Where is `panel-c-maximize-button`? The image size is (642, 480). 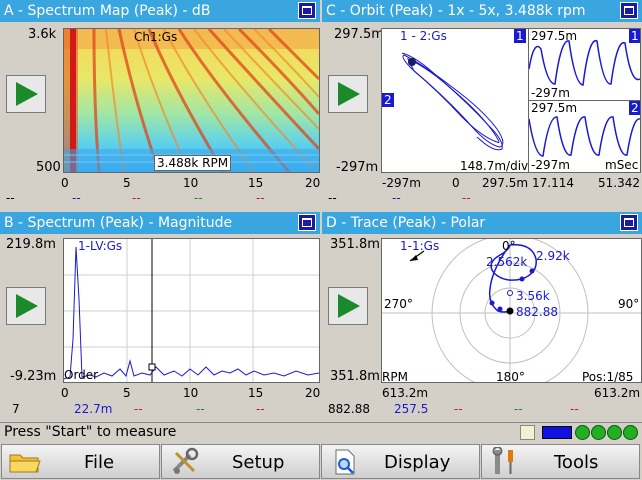 panel-c-maximize-button is located at coordinates (629, 10).